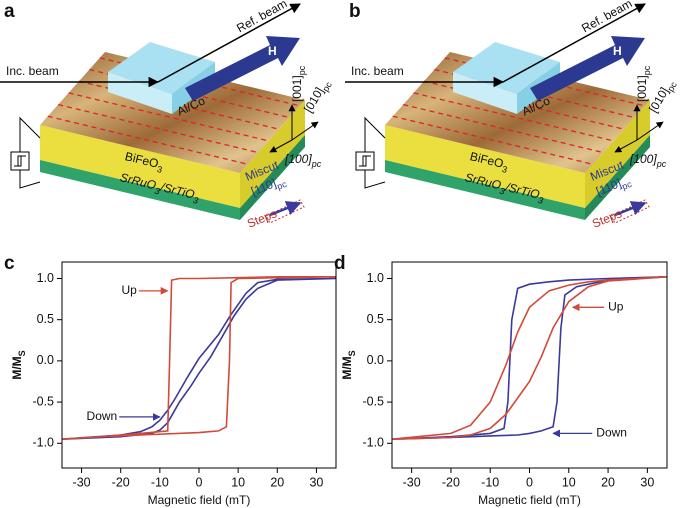  What do you see at coordinates (9, 11) in the screenshot?
I see `panel-label: a` at bounding box center [9, 11].